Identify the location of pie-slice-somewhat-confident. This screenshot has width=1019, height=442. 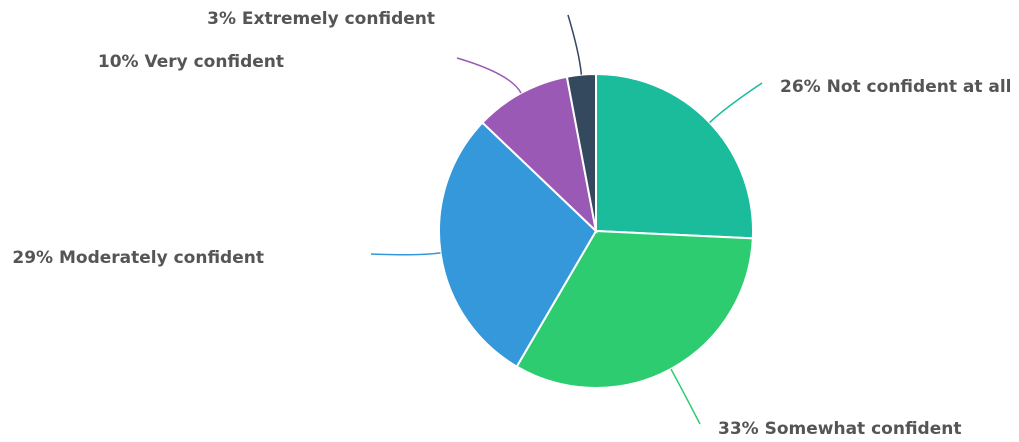
(634, 309).